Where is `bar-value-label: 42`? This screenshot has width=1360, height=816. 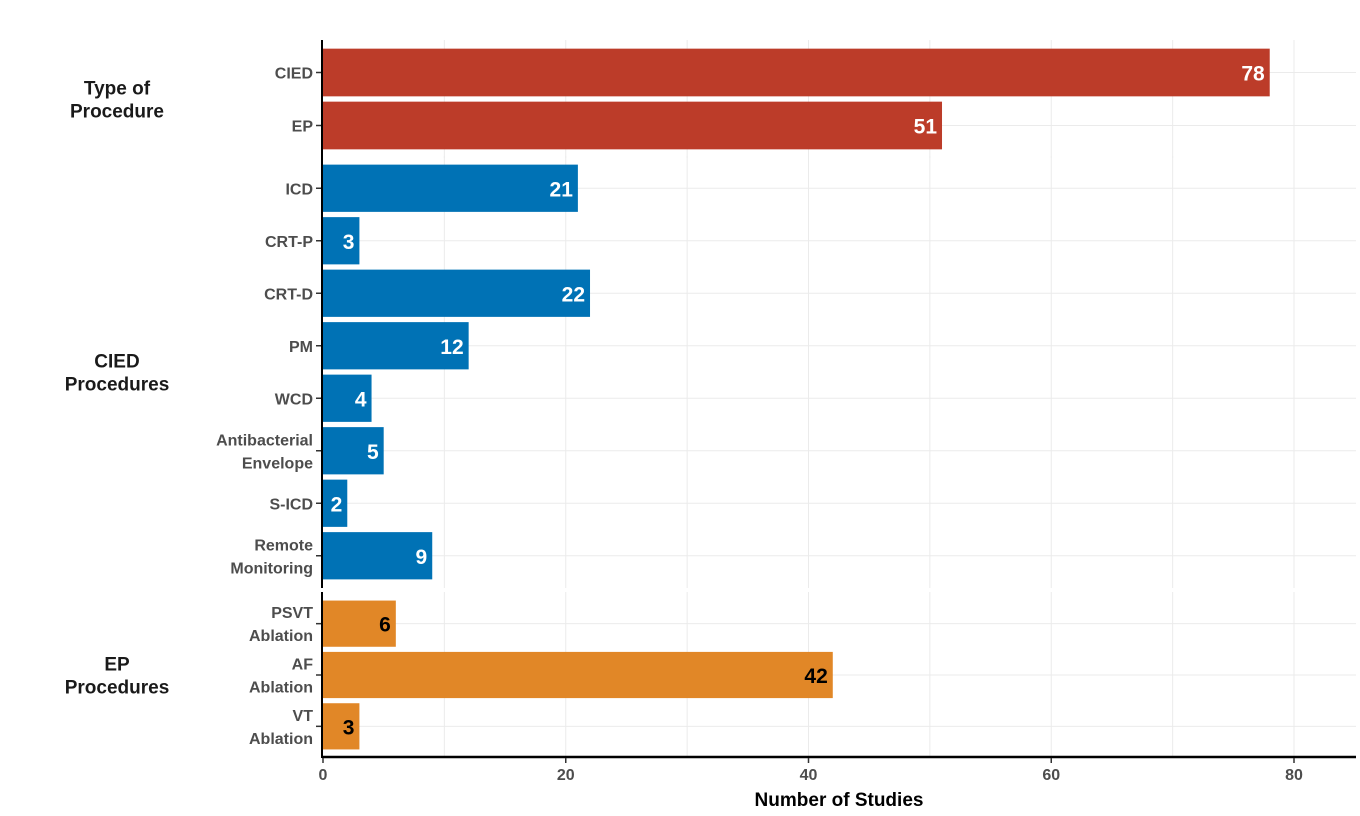 bar-value-label: 42 is located at coordinates (815, 676).